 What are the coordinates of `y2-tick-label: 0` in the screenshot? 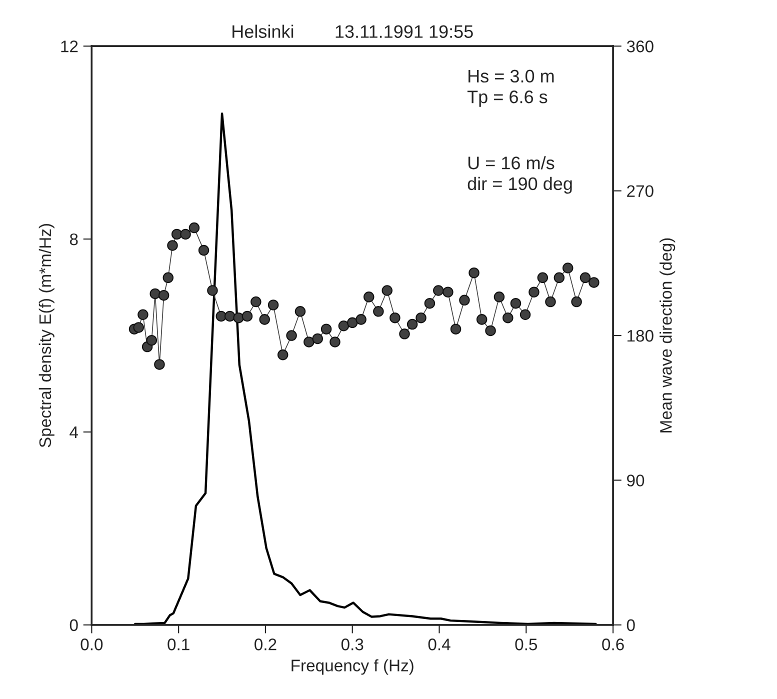 It's located at (630, 625).